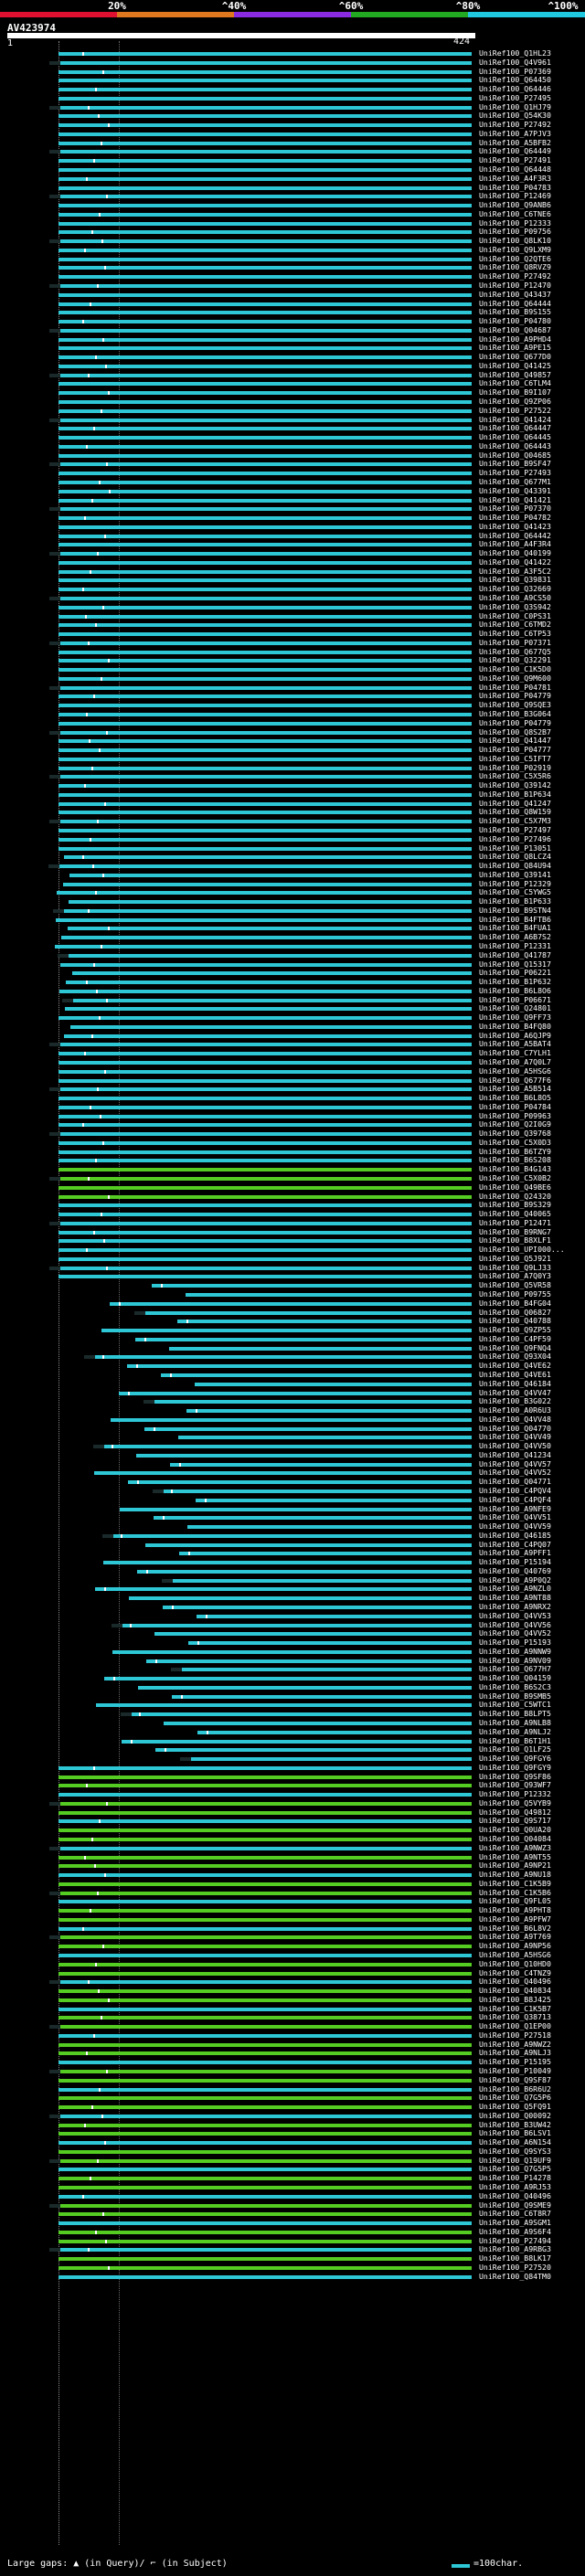 The width and height of the screenshot is (585, 2576). Describe the element at coordinates (515, 1830) in the screenshot. I see `hit-id-link: UniRef100_Q0UA20` at that location.